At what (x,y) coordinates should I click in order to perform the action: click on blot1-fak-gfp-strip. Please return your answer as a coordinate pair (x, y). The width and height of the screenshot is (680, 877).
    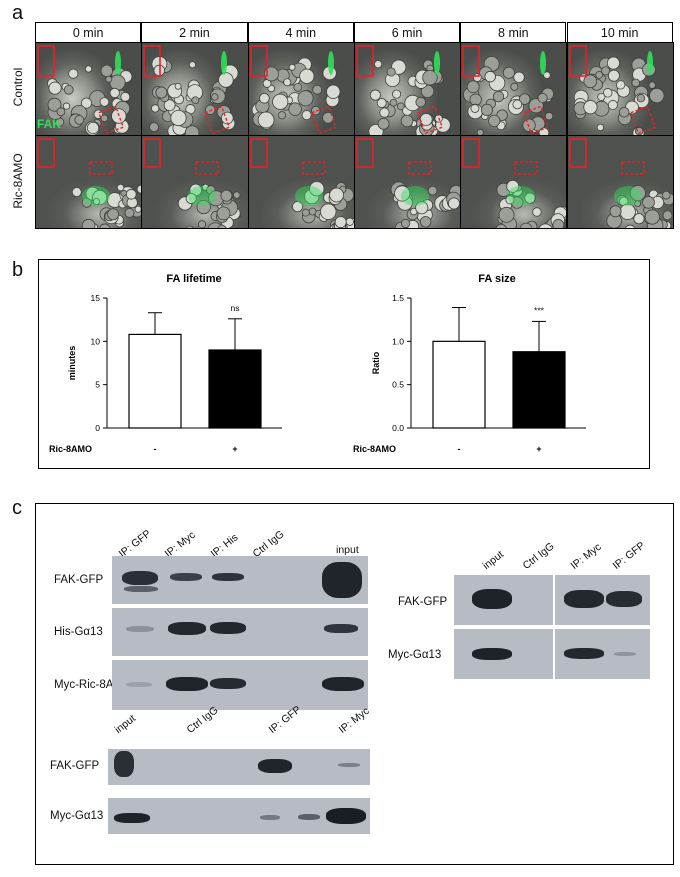
    Looking at the image, I should click on (240, 580).